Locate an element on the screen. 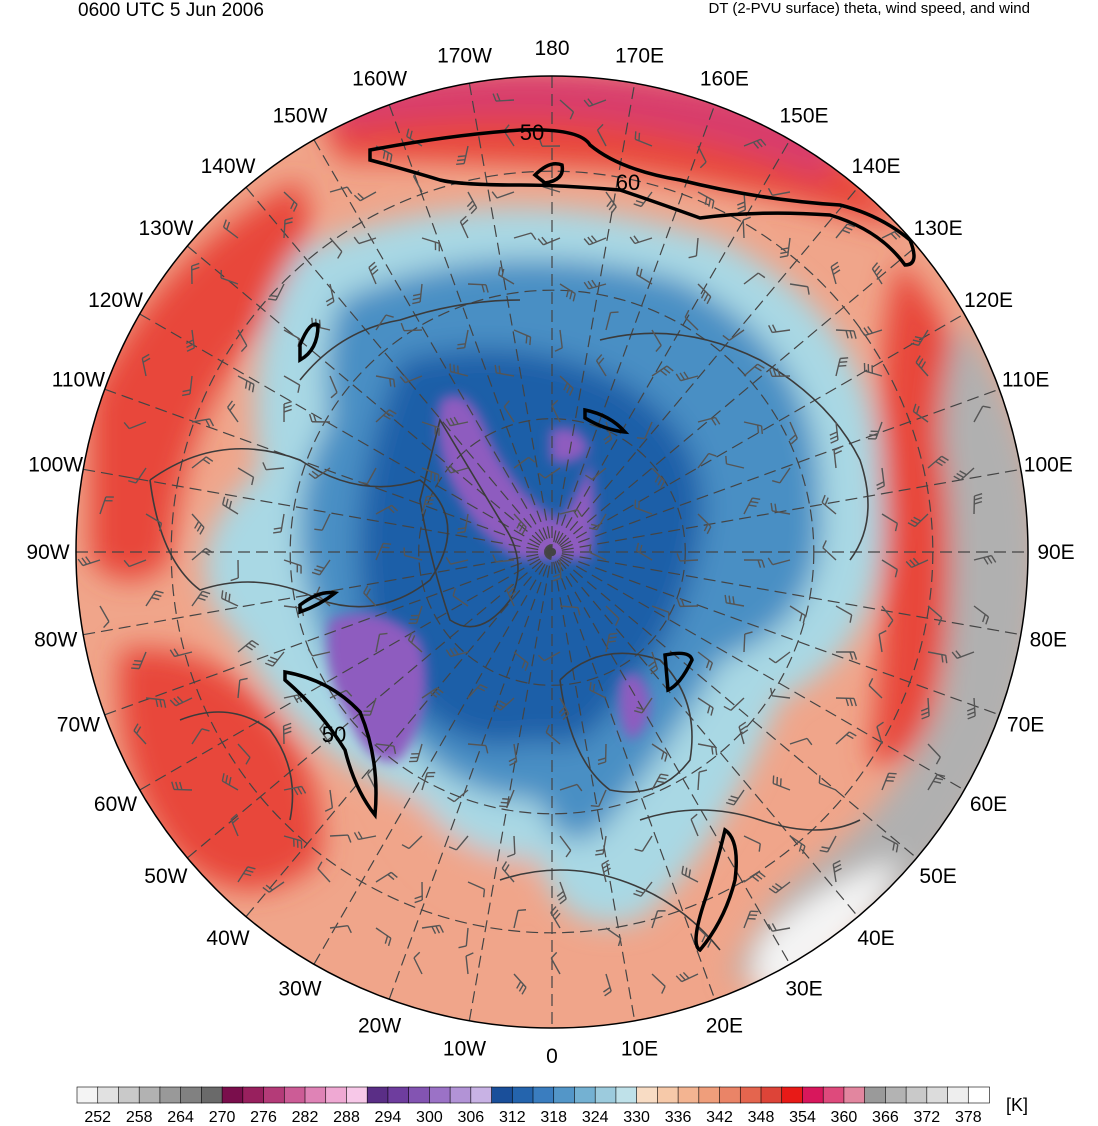 The width and height of the screenshot is (1098, 1126). colorbar-tick-label: 276 is located at coordinates (263, 1117).